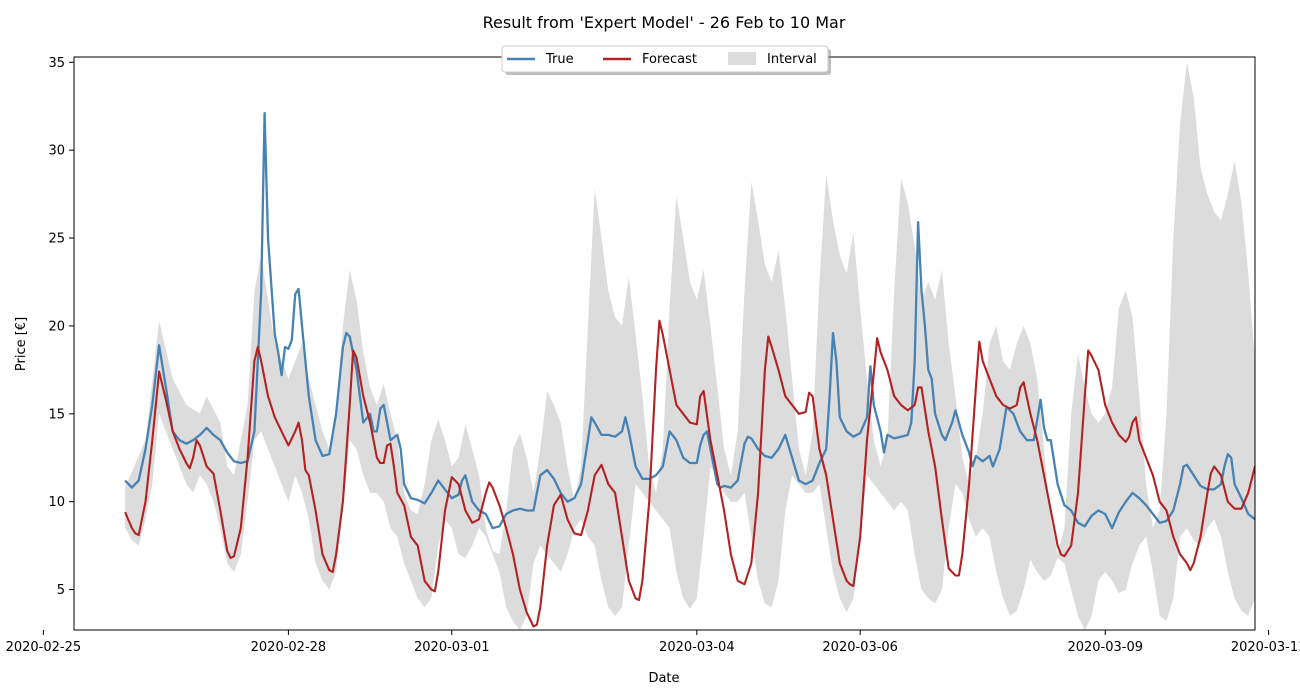 This screenshot has width=1300, height=700. Describe the element at coordinates (61, 590) in the screenshot. I see `y-tick-label: 5` at that location.